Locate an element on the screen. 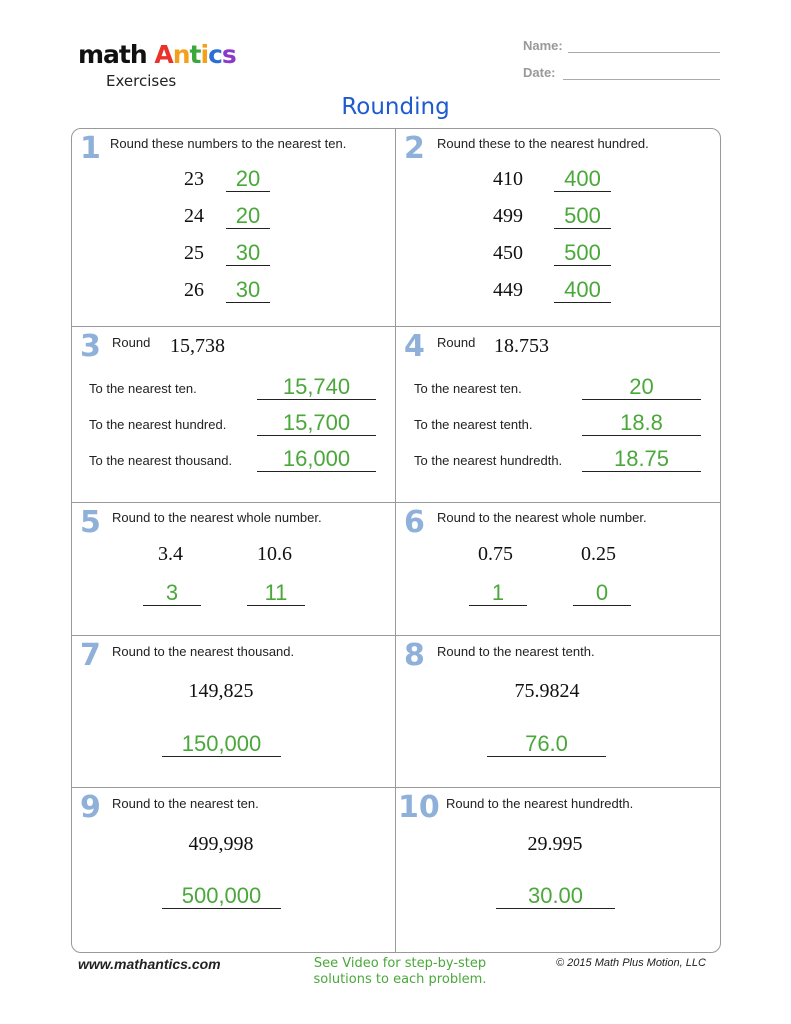 This screenshot has width=791, height=1024. name-field is located at coordinates (644, 52).